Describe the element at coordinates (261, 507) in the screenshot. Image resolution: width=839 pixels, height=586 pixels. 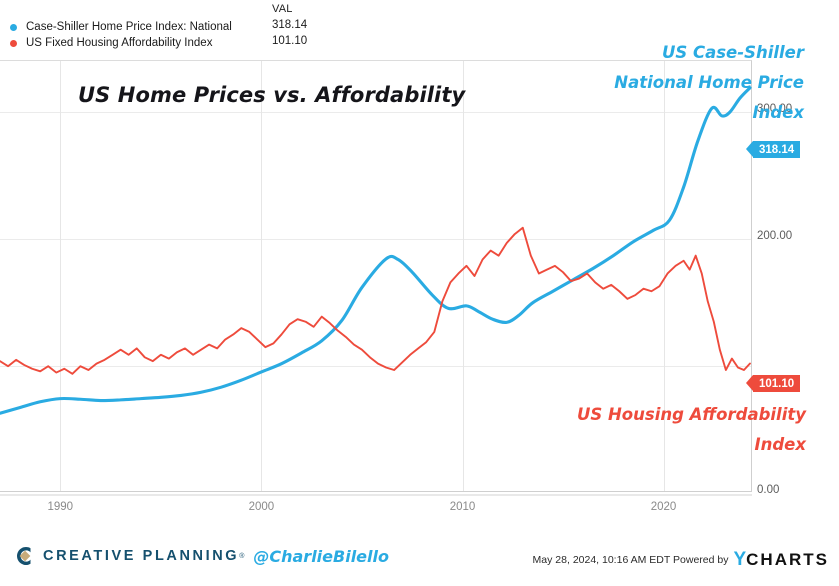
I see `x-axis-tick-label: 2000` at that location.